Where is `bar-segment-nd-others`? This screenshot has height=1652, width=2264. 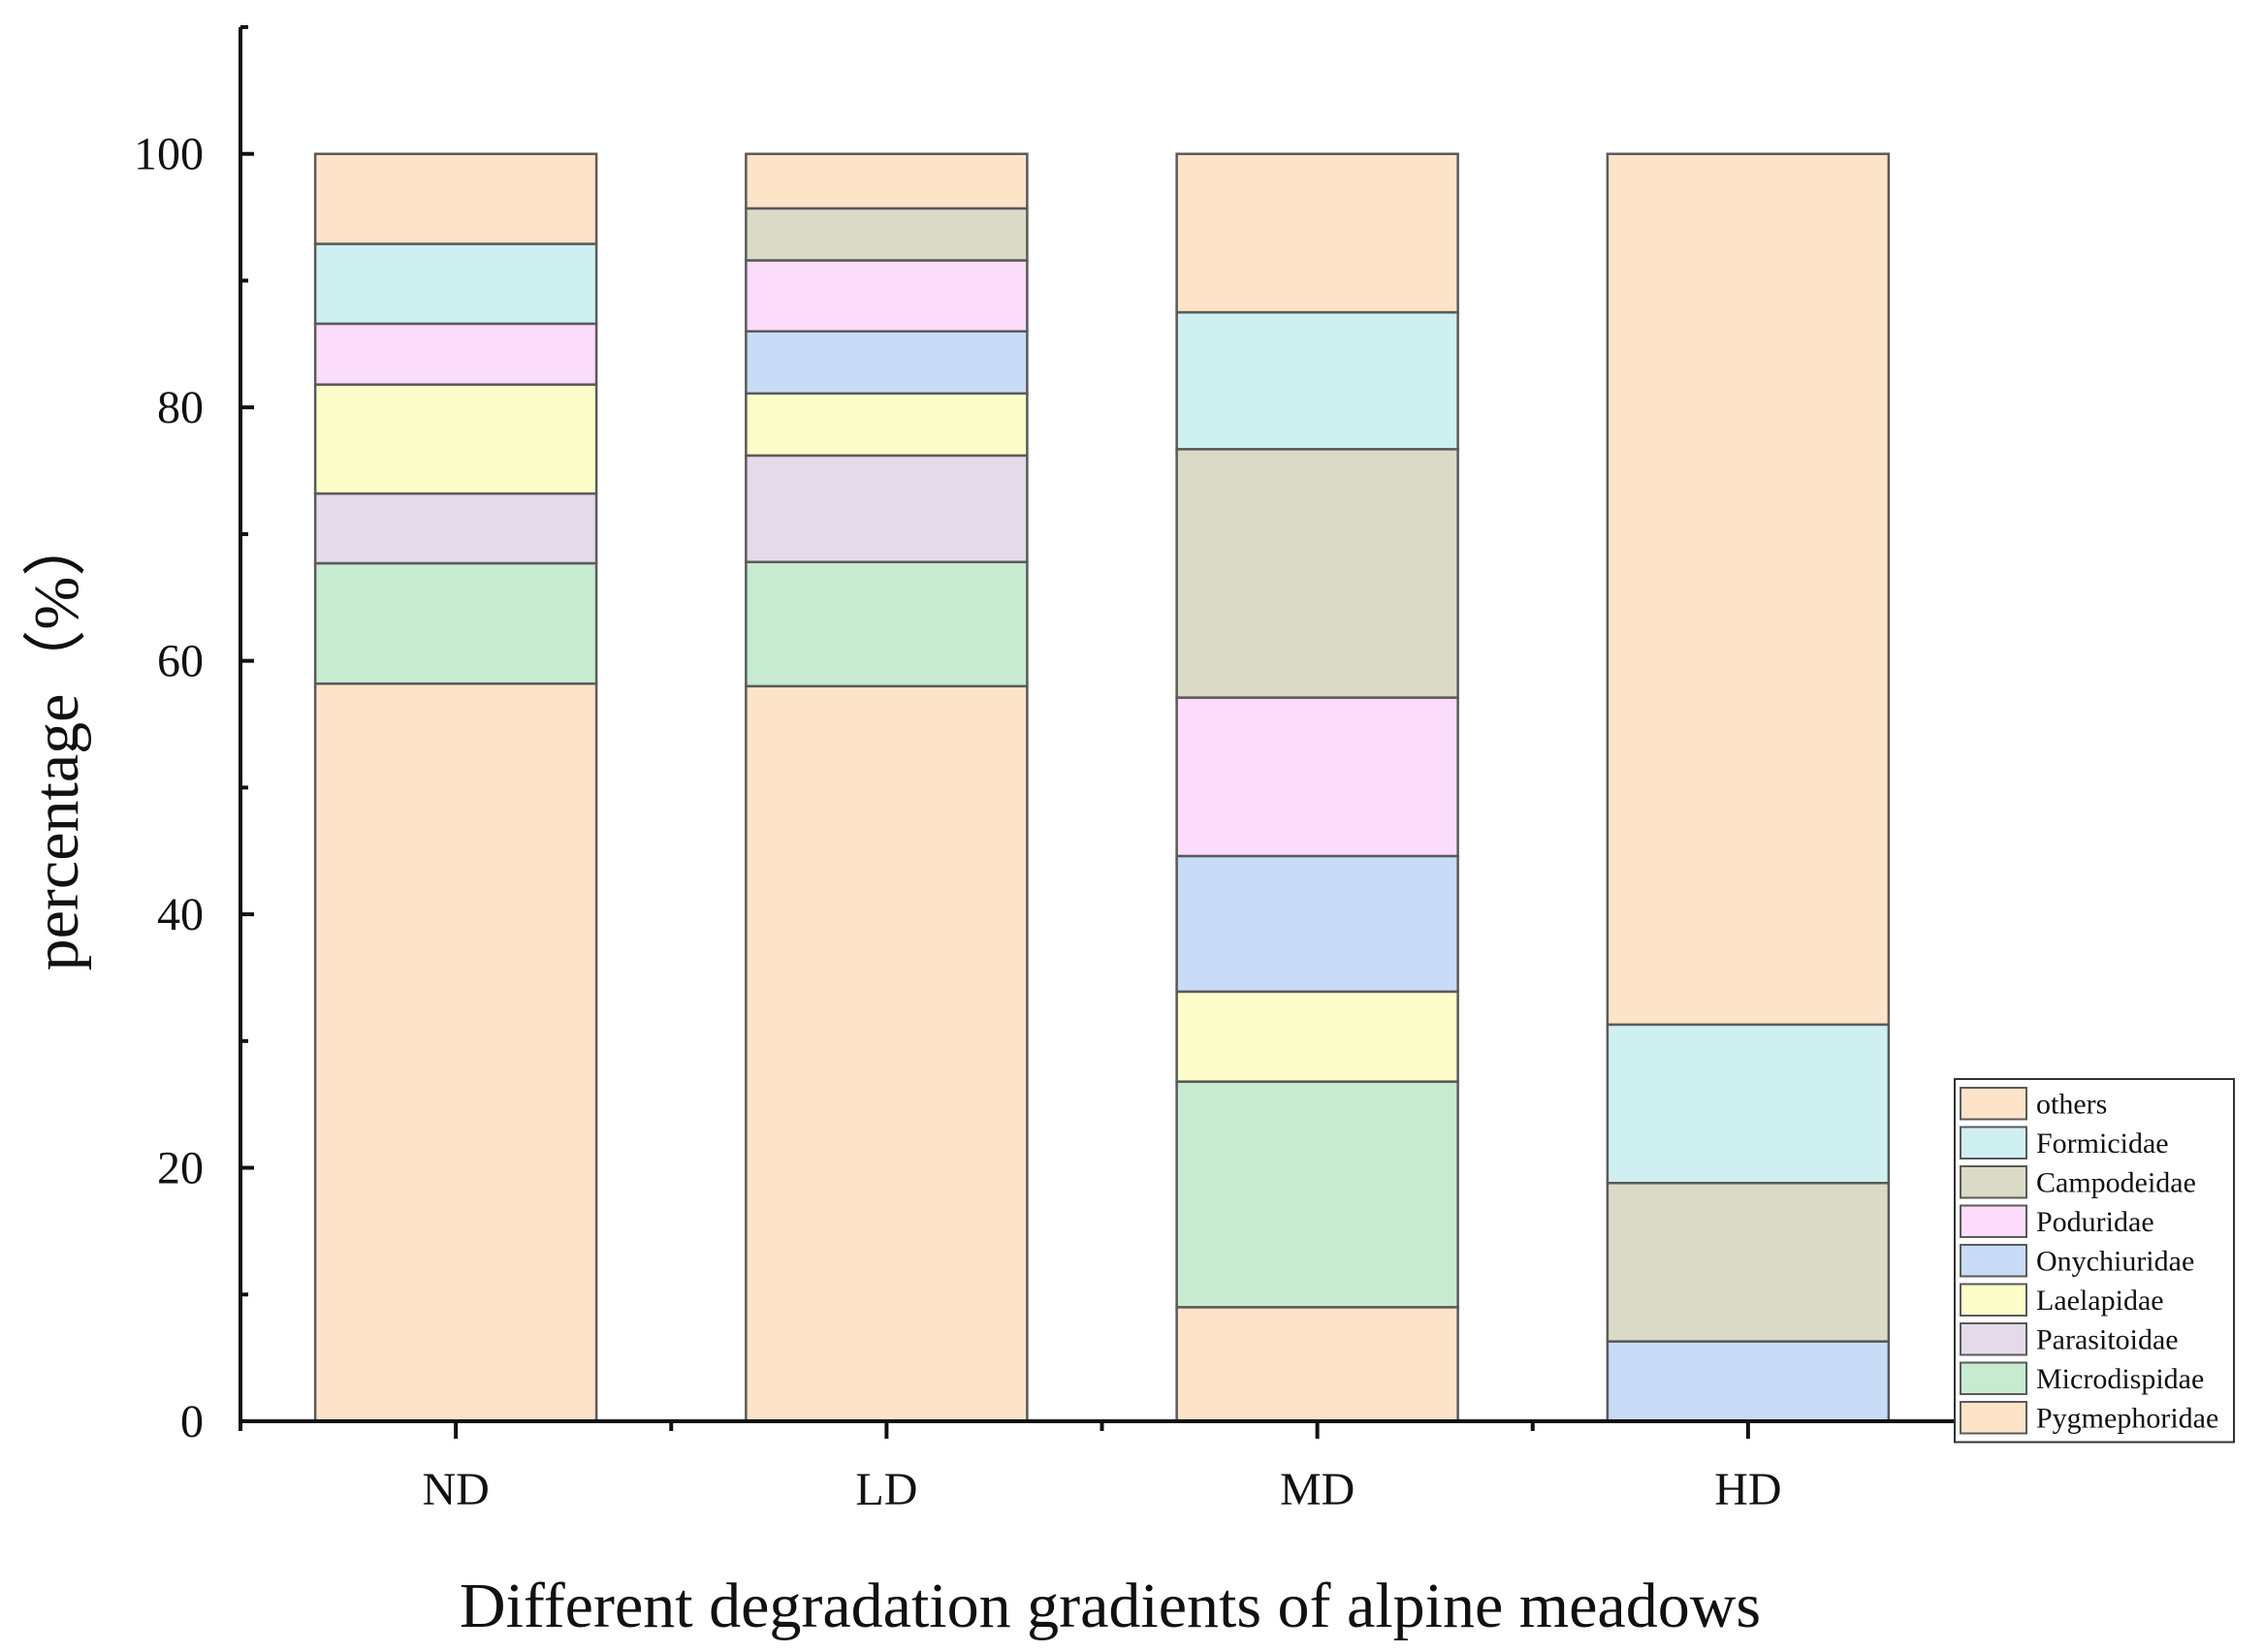
bar-segment-nd-others is located at coordinates (455, 199).